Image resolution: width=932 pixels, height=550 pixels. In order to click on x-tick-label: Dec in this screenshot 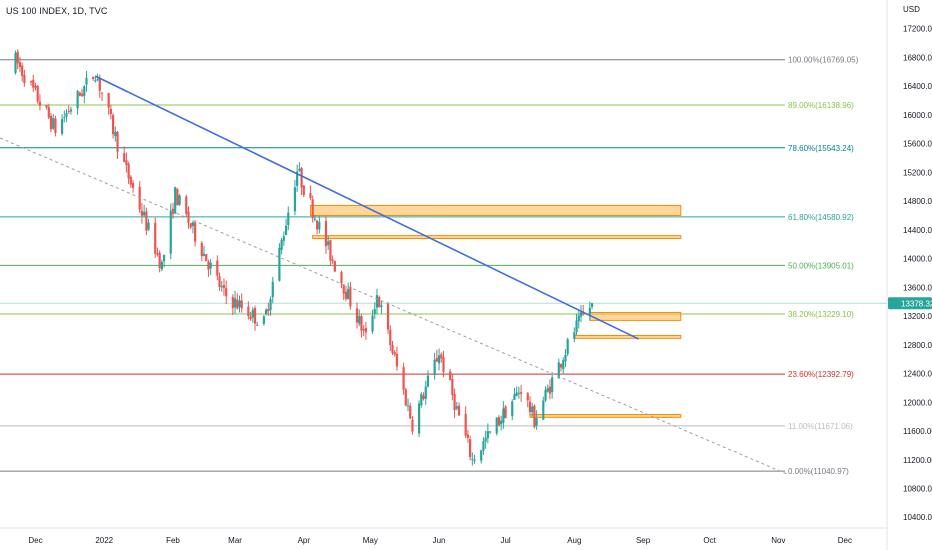, I will do `click(845, 540)`.